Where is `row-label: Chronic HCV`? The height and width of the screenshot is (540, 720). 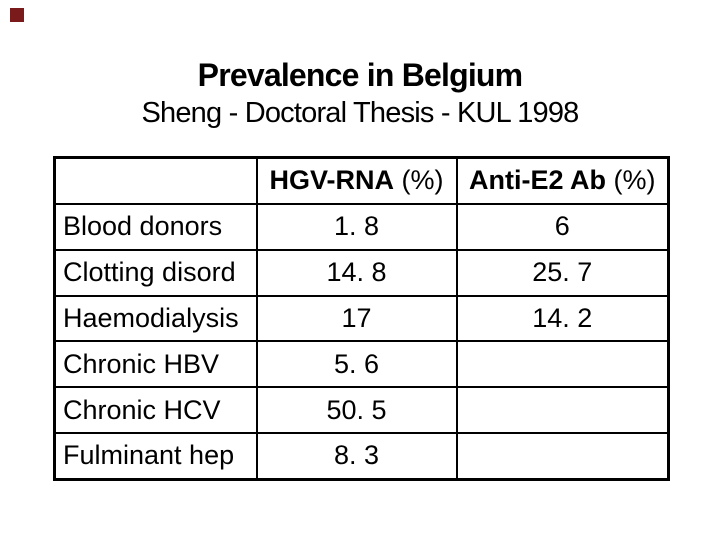
row-label: Chronic HCV is located at coordinates (155, 410).